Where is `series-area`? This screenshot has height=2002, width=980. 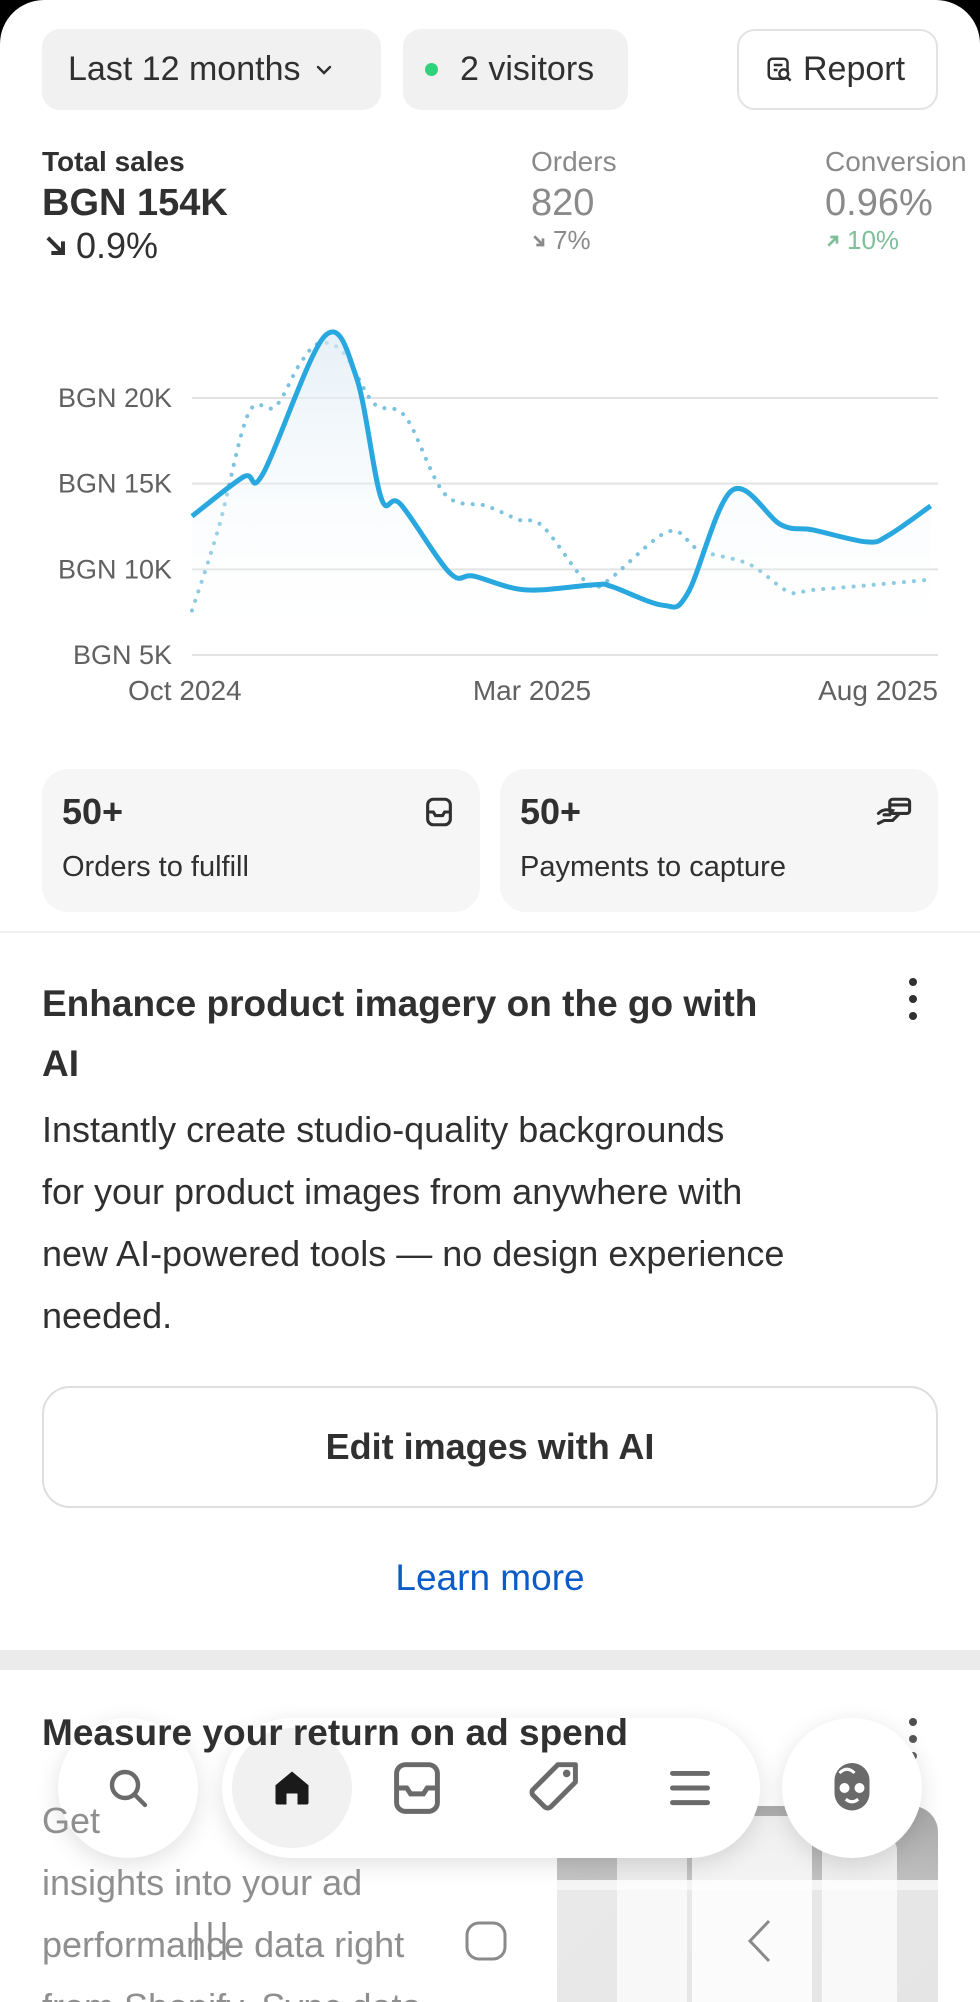
series-area is located at coordinates (561, 493).